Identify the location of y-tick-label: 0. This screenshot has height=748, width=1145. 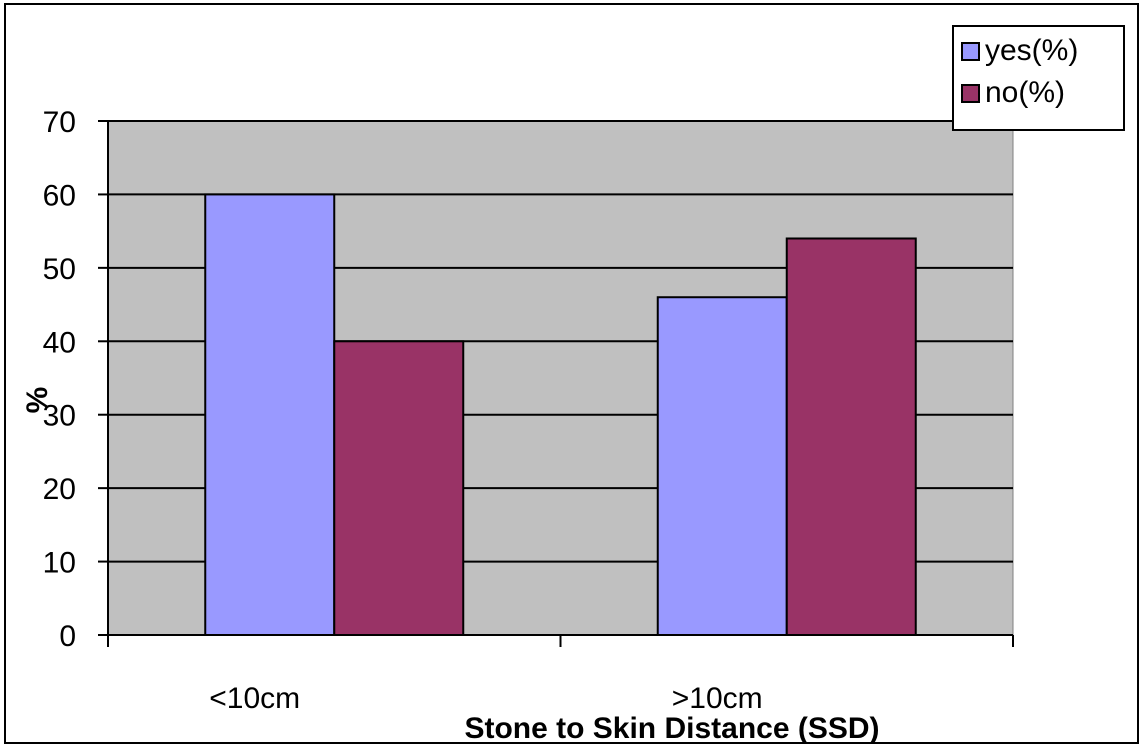
(67, 636).